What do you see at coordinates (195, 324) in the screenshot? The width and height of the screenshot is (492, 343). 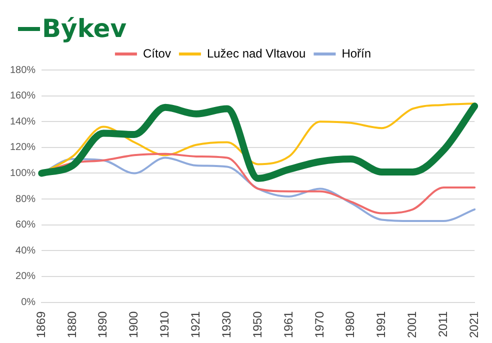 I see `x-tick-label: 1921` at bounding box center [195, 324].